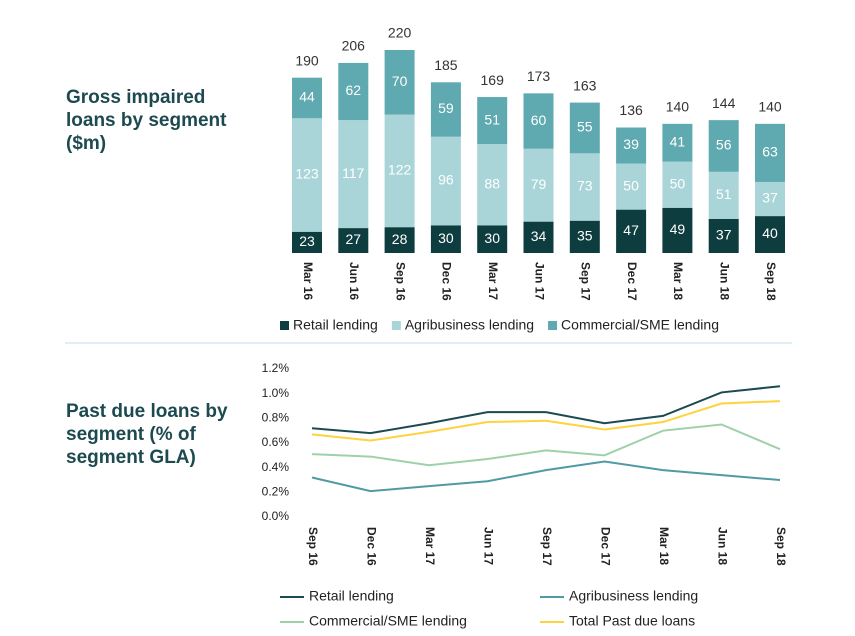  What do you see at coordinates (488, 546) in the screenshot?
I see `x-tick-label: Jun 17` at bounding box center [488, 546].